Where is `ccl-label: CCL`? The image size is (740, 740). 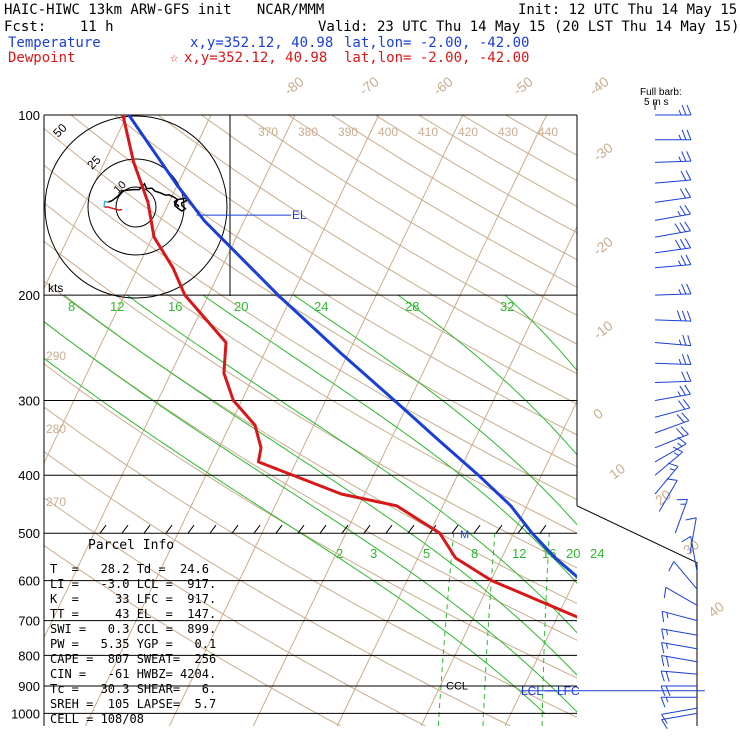
ccl-label: CCL is located at coordinates (457, 687).